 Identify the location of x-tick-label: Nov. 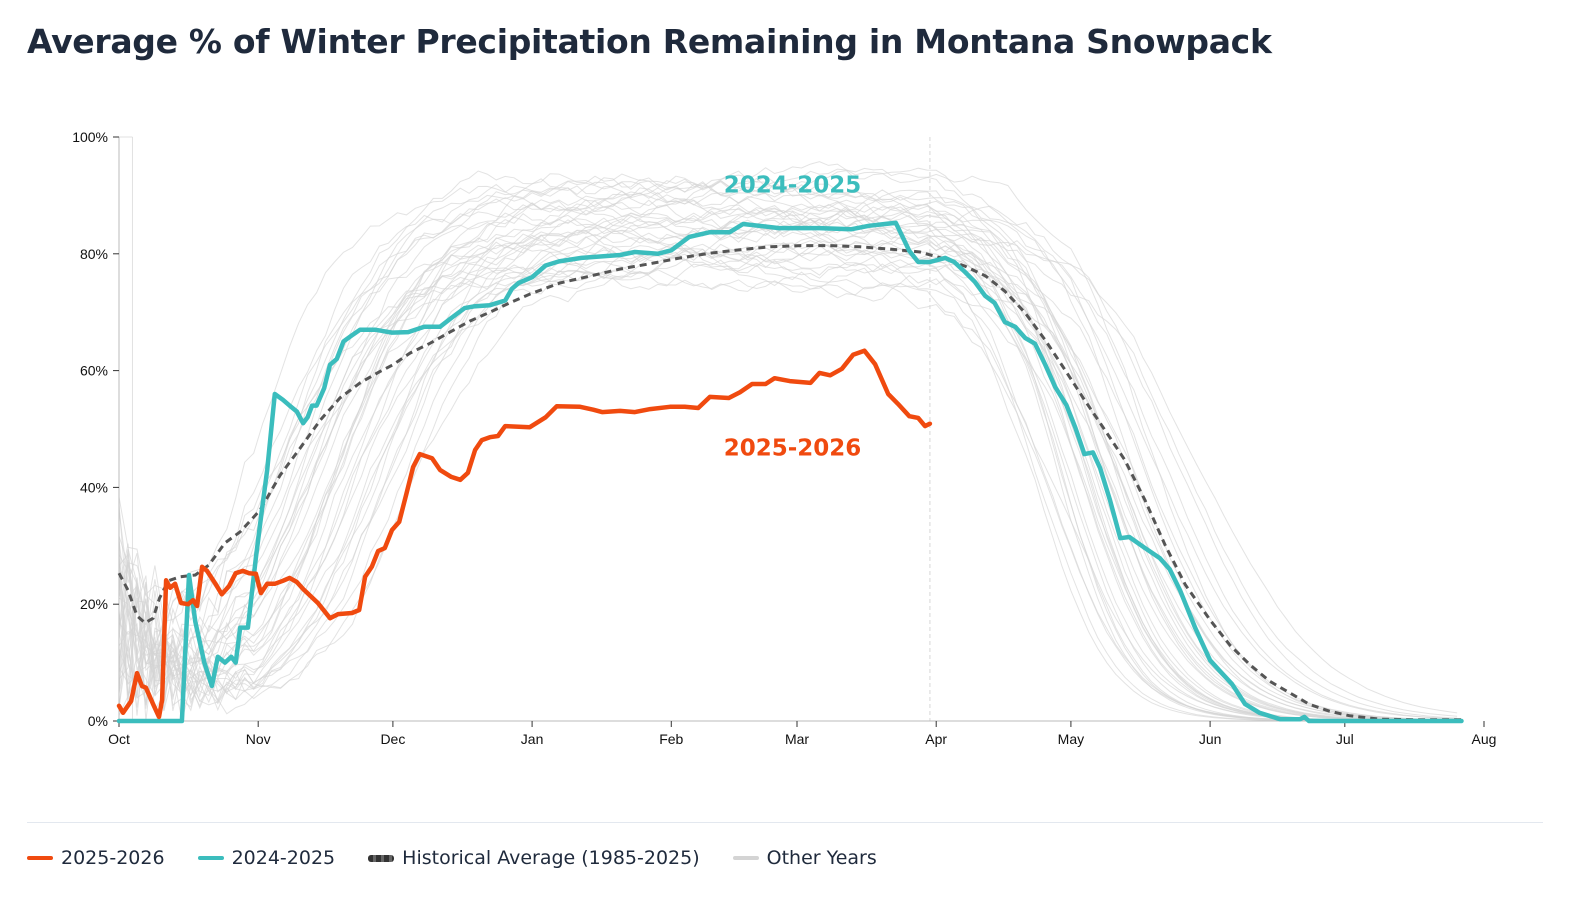
(258, 739).